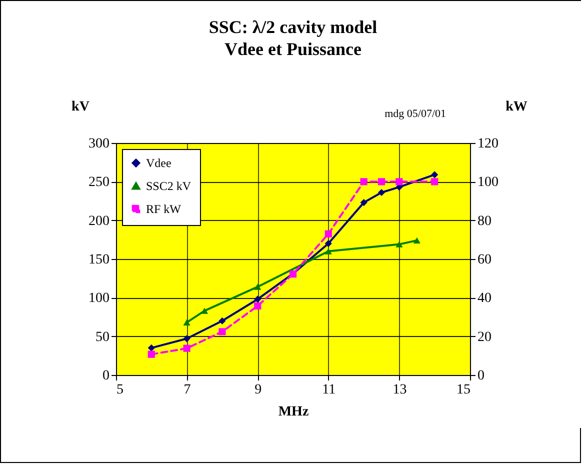  What do you see at coordinates (488, 182) in the screenshot?
I see `y2-tick-label: 100` at bounding box center [488, 182].